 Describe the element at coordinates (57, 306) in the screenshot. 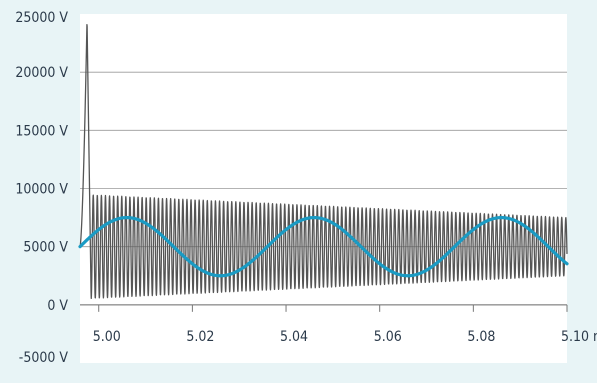

I see `y-tick-label: 0 V` at that location.